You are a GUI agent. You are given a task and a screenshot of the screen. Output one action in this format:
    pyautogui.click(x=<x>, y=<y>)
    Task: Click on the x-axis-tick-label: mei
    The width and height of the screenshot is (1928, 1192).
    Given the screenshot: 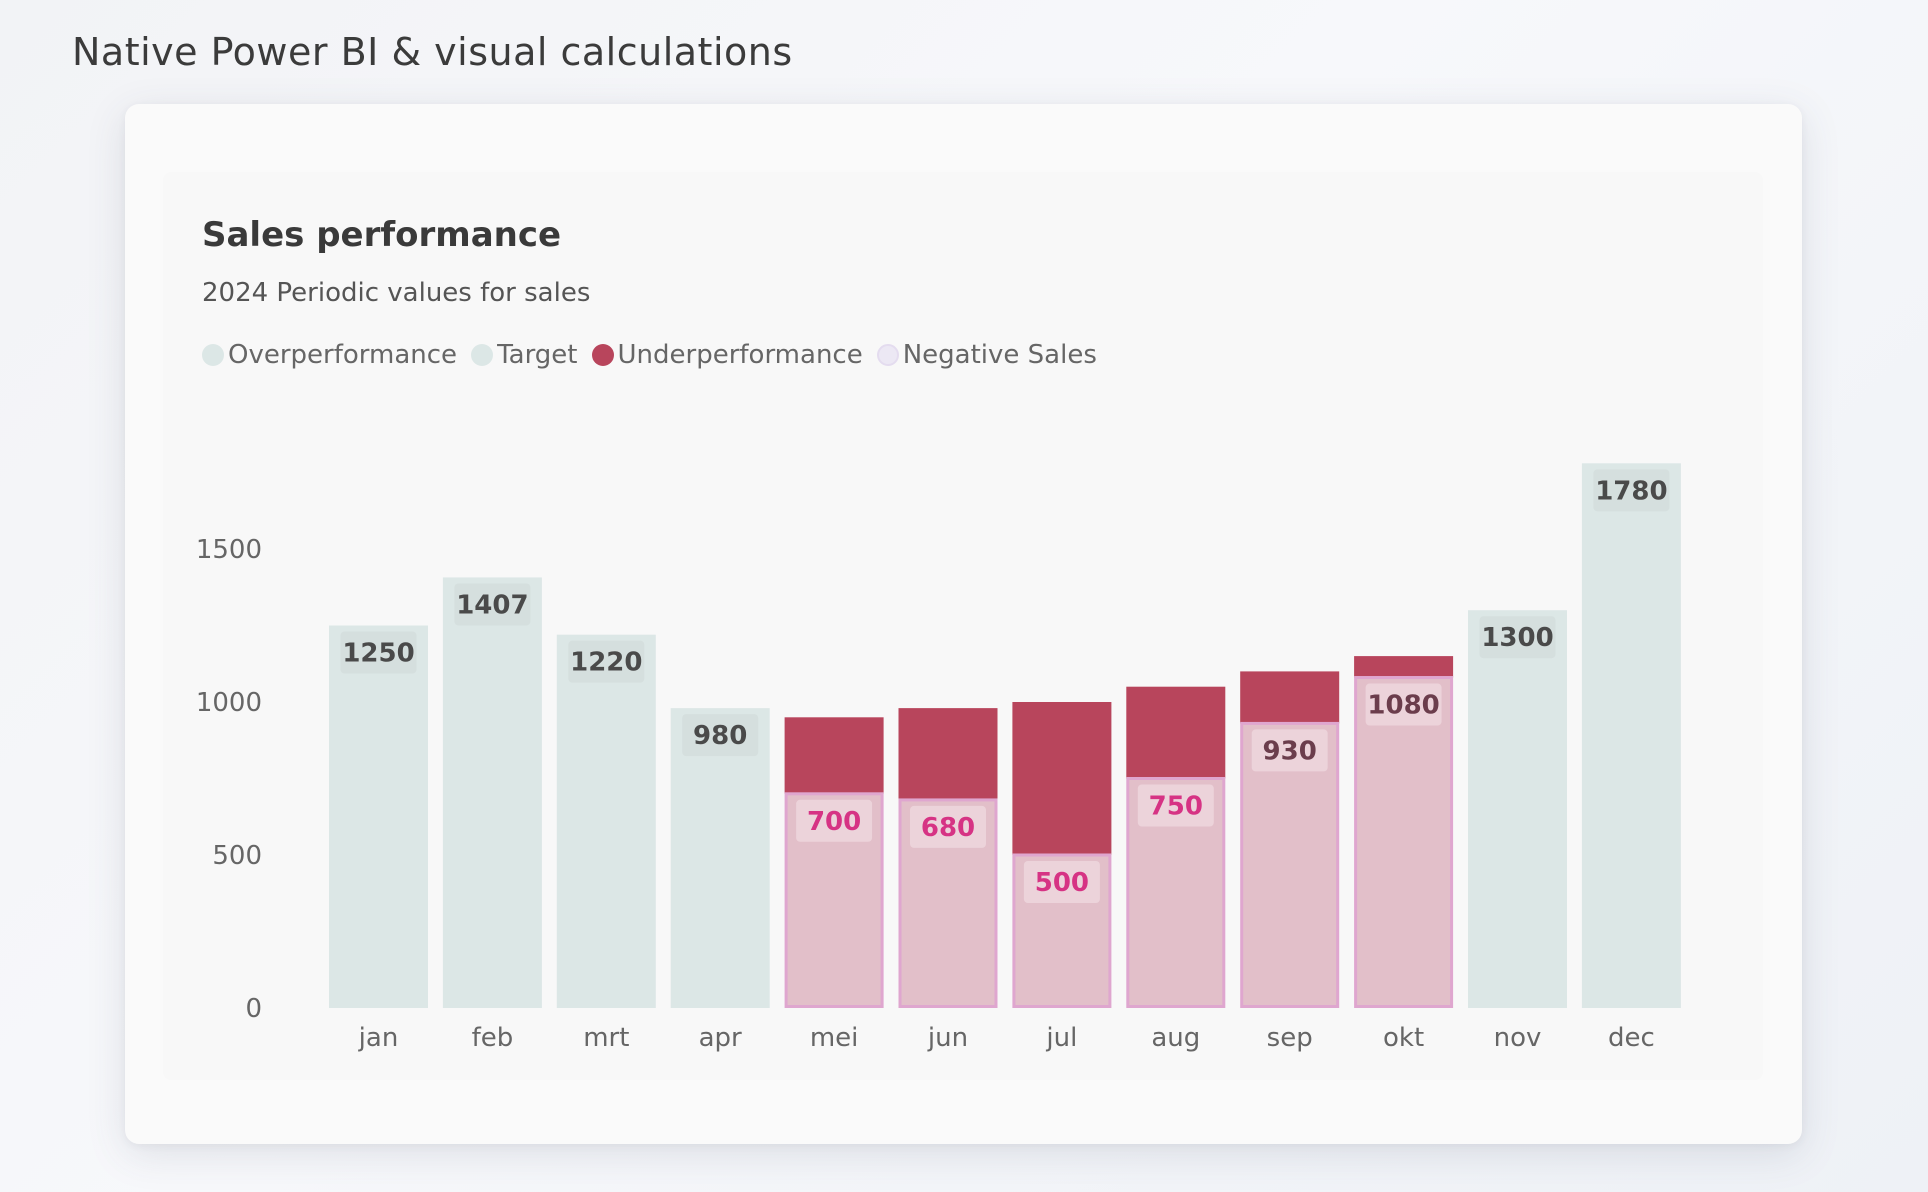 What is the action you would take?
    pyautogui.click(x=834, y=1038)
    